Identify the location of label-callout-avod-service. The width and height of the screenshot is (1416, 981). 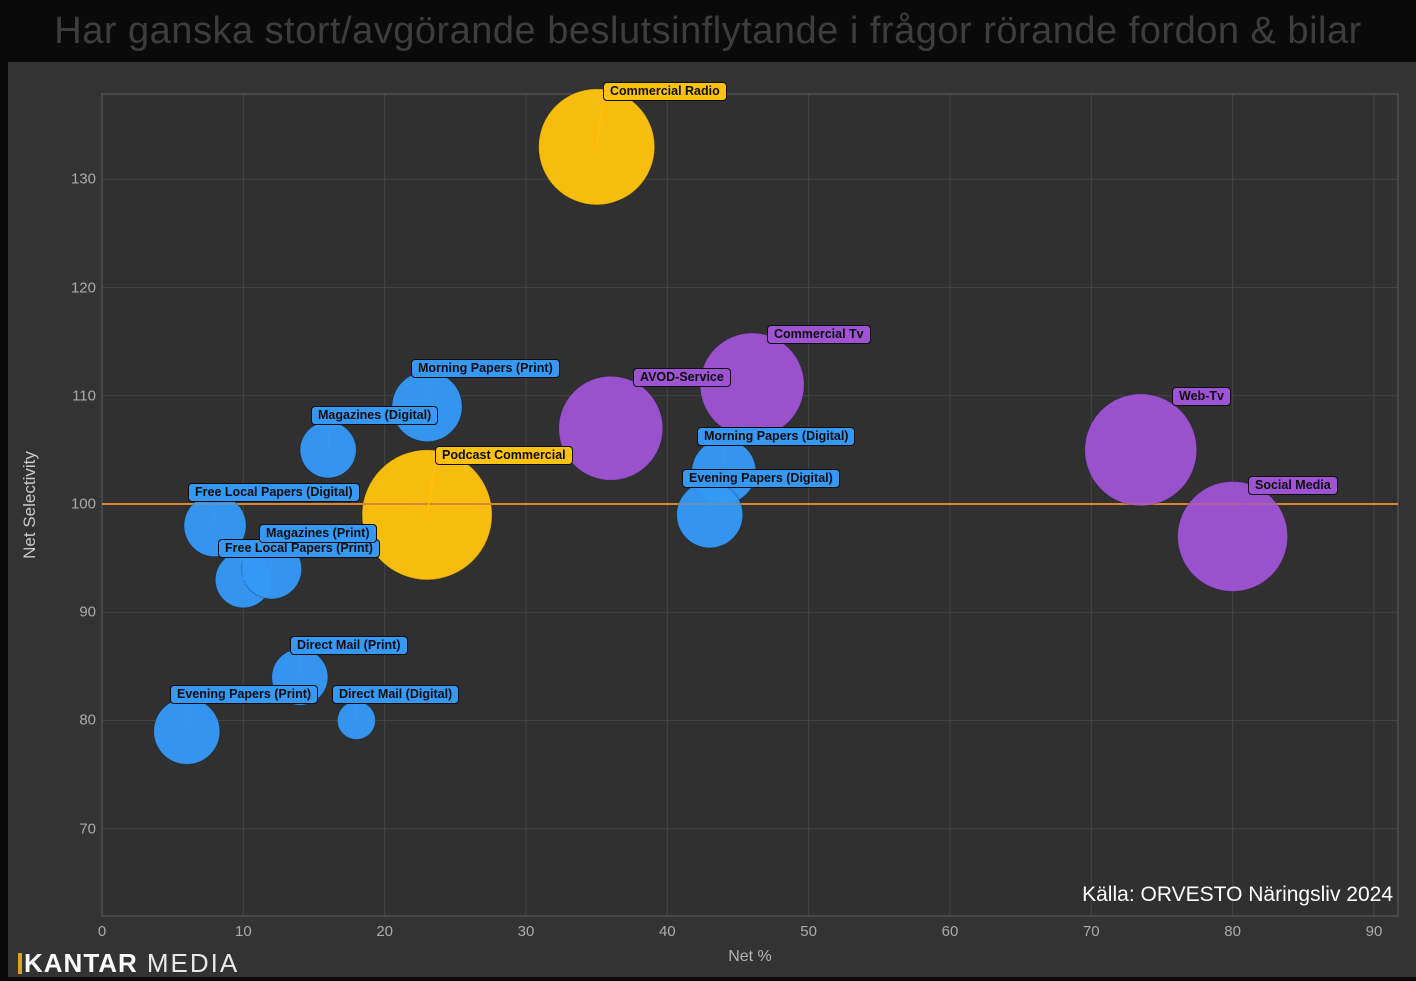
(622, 407).